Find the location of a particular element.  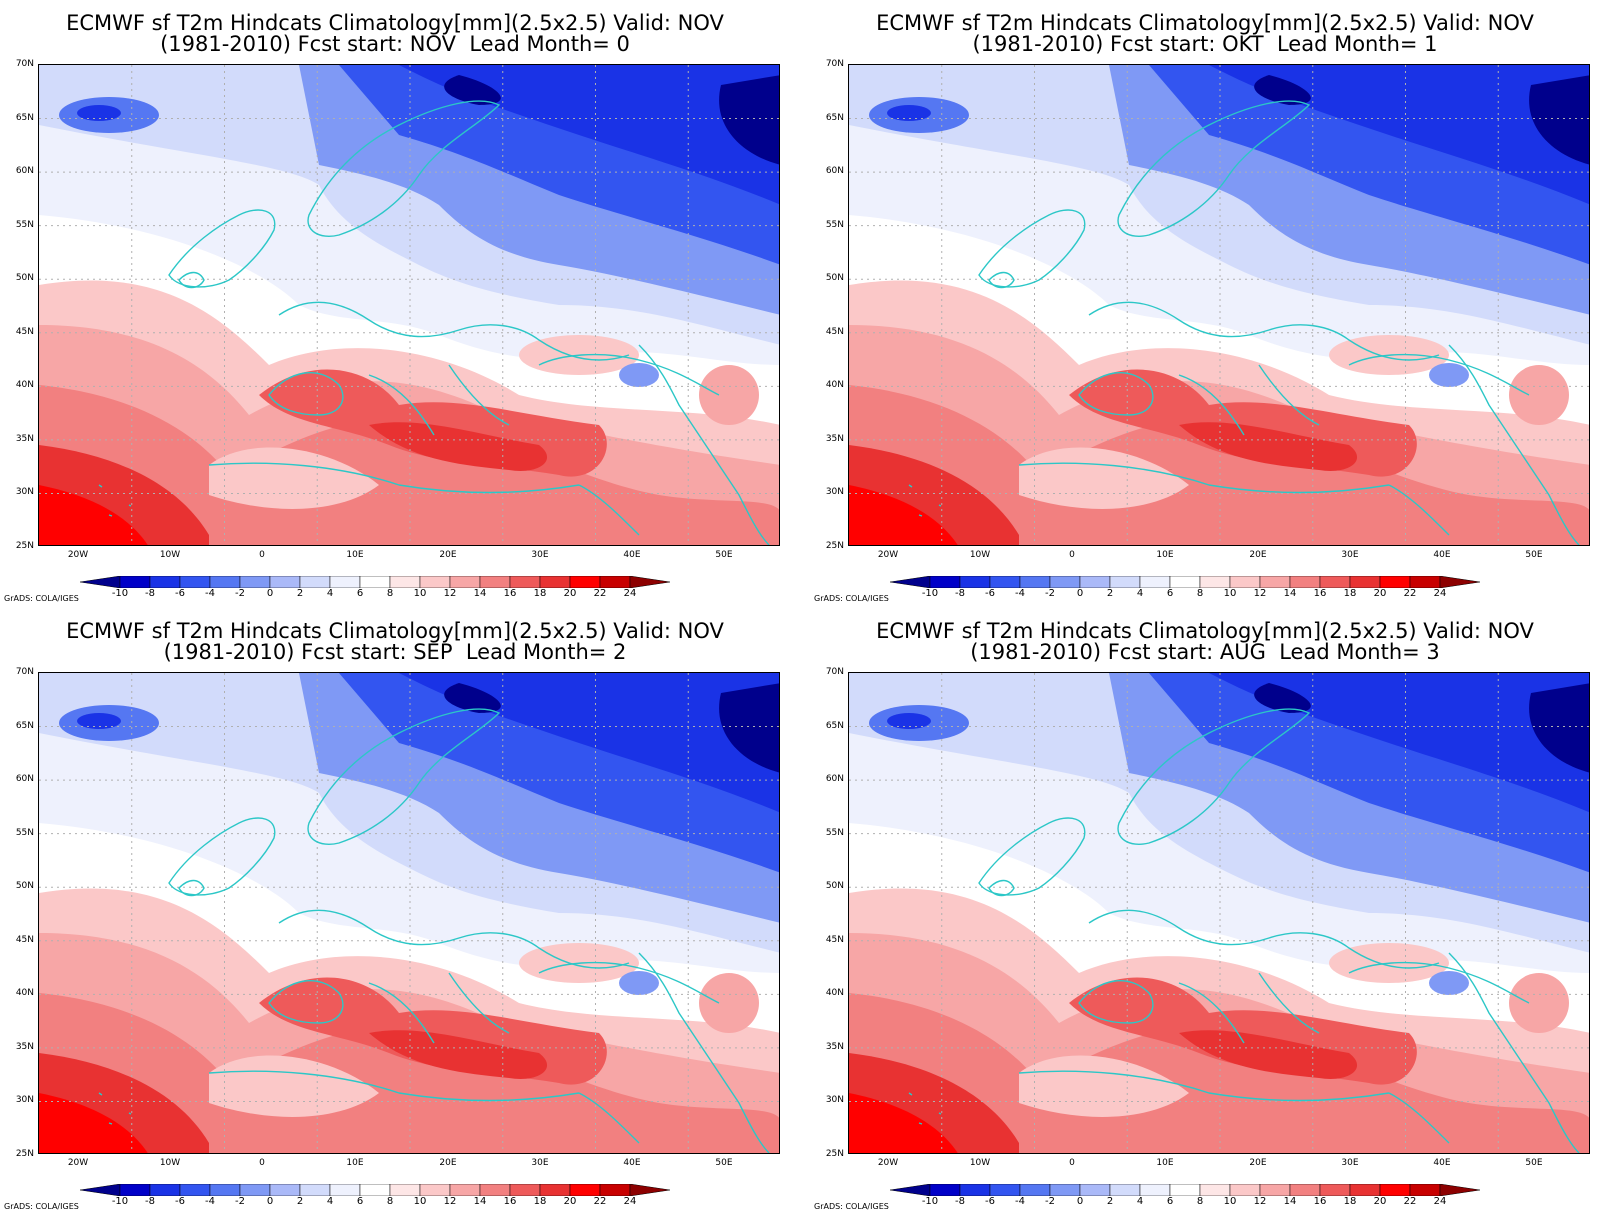

lat-tick-label: 70N is located at coordinates (24, 672).